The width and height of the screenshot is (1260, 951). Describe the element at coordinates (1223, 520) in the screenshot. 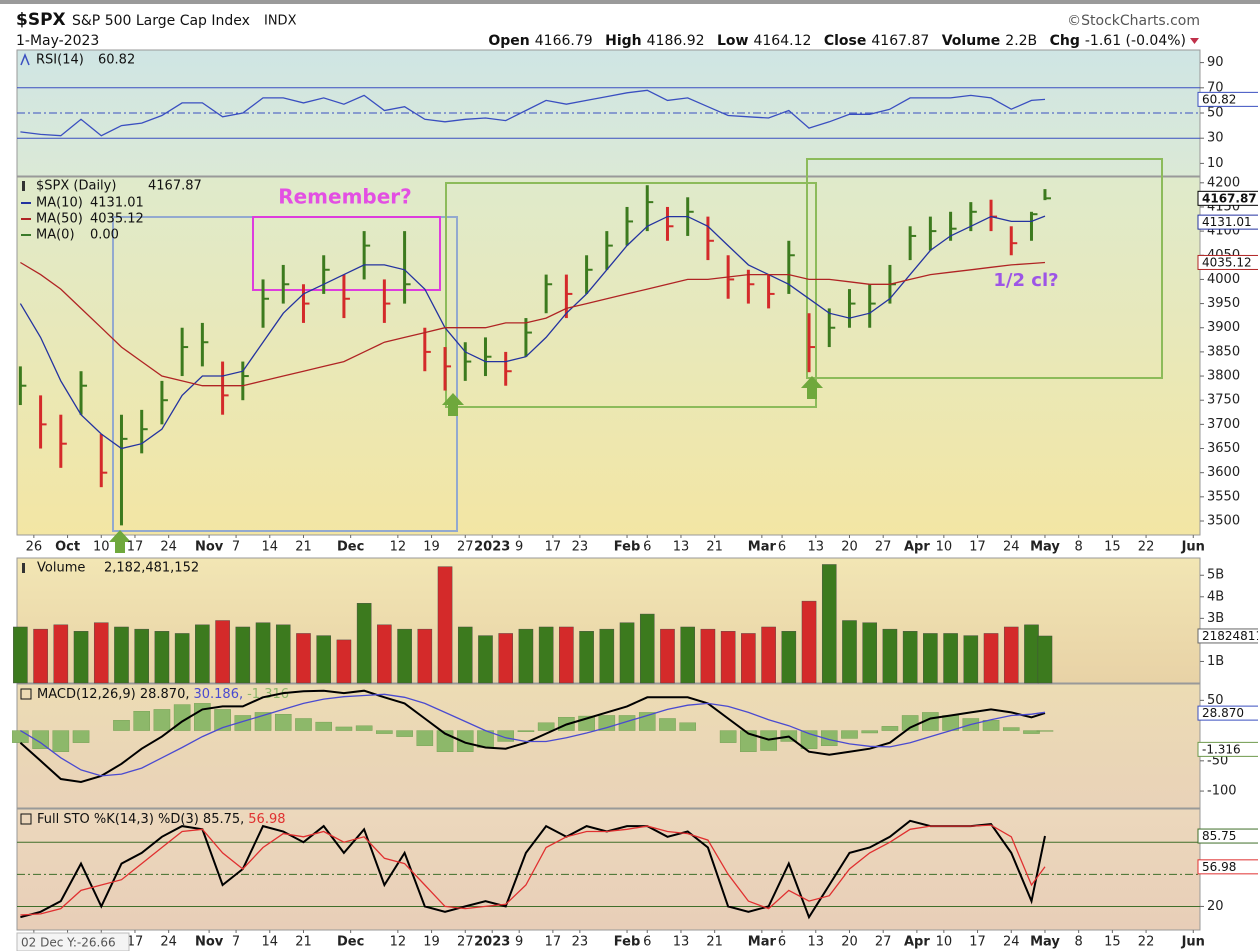

I see `y-tick-label: 3500` at that location.